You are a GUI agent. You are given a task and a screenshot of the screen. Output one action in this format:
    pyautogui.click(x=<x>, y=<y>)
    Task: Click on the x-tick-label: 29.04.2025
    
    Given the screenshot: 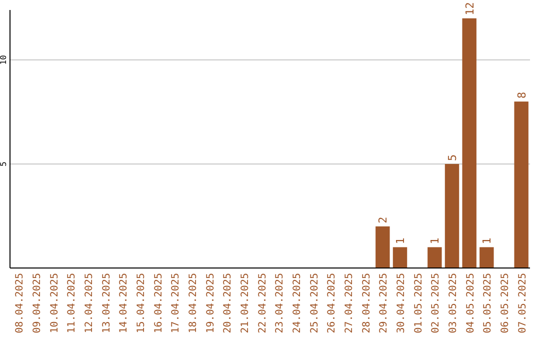 What is the action you would take?
    pyautogui.click(x=384, y=303)
    